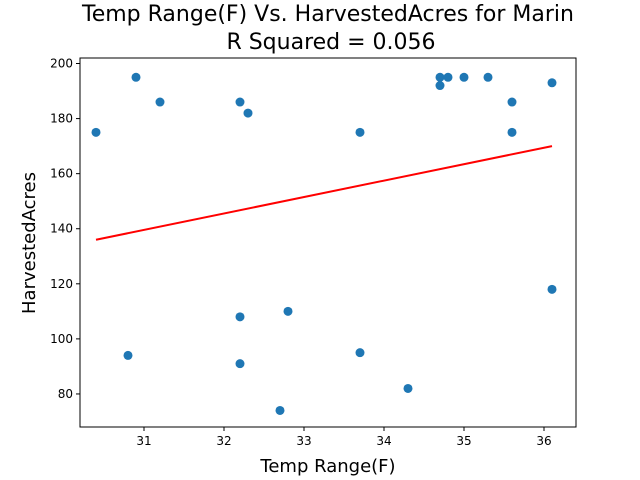  What do you see at coordinates (61, 339) in the screenshot?
I see `y-tick-label: 100` at bounding box center [61, 339].